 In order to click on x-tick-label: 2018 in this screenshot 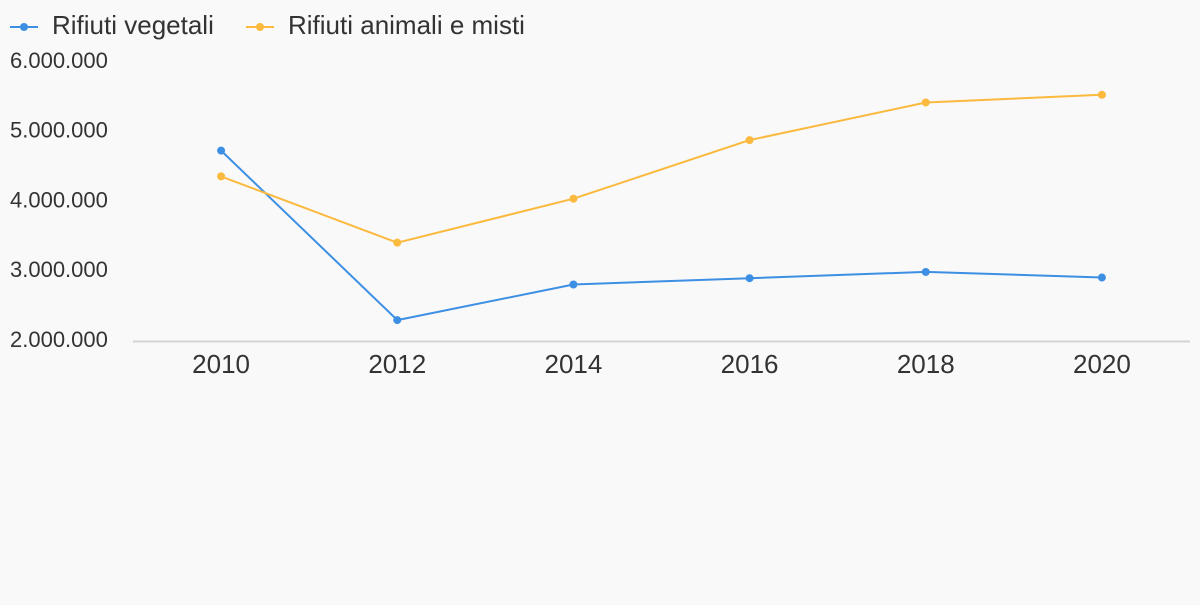, I will do `click(926, 364)`.